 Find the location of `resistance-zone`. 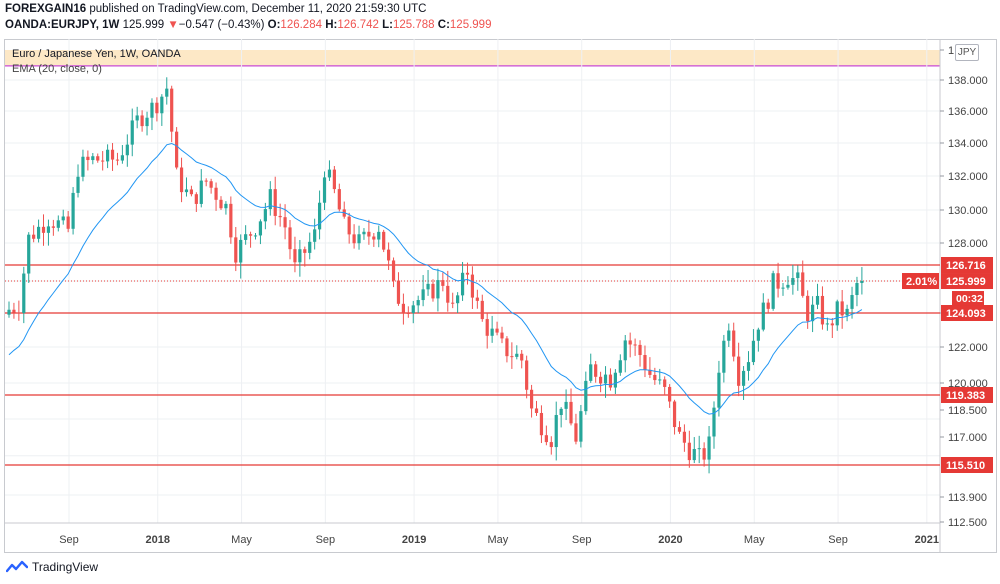

resistance-zone is located at coordinates (472, 58).